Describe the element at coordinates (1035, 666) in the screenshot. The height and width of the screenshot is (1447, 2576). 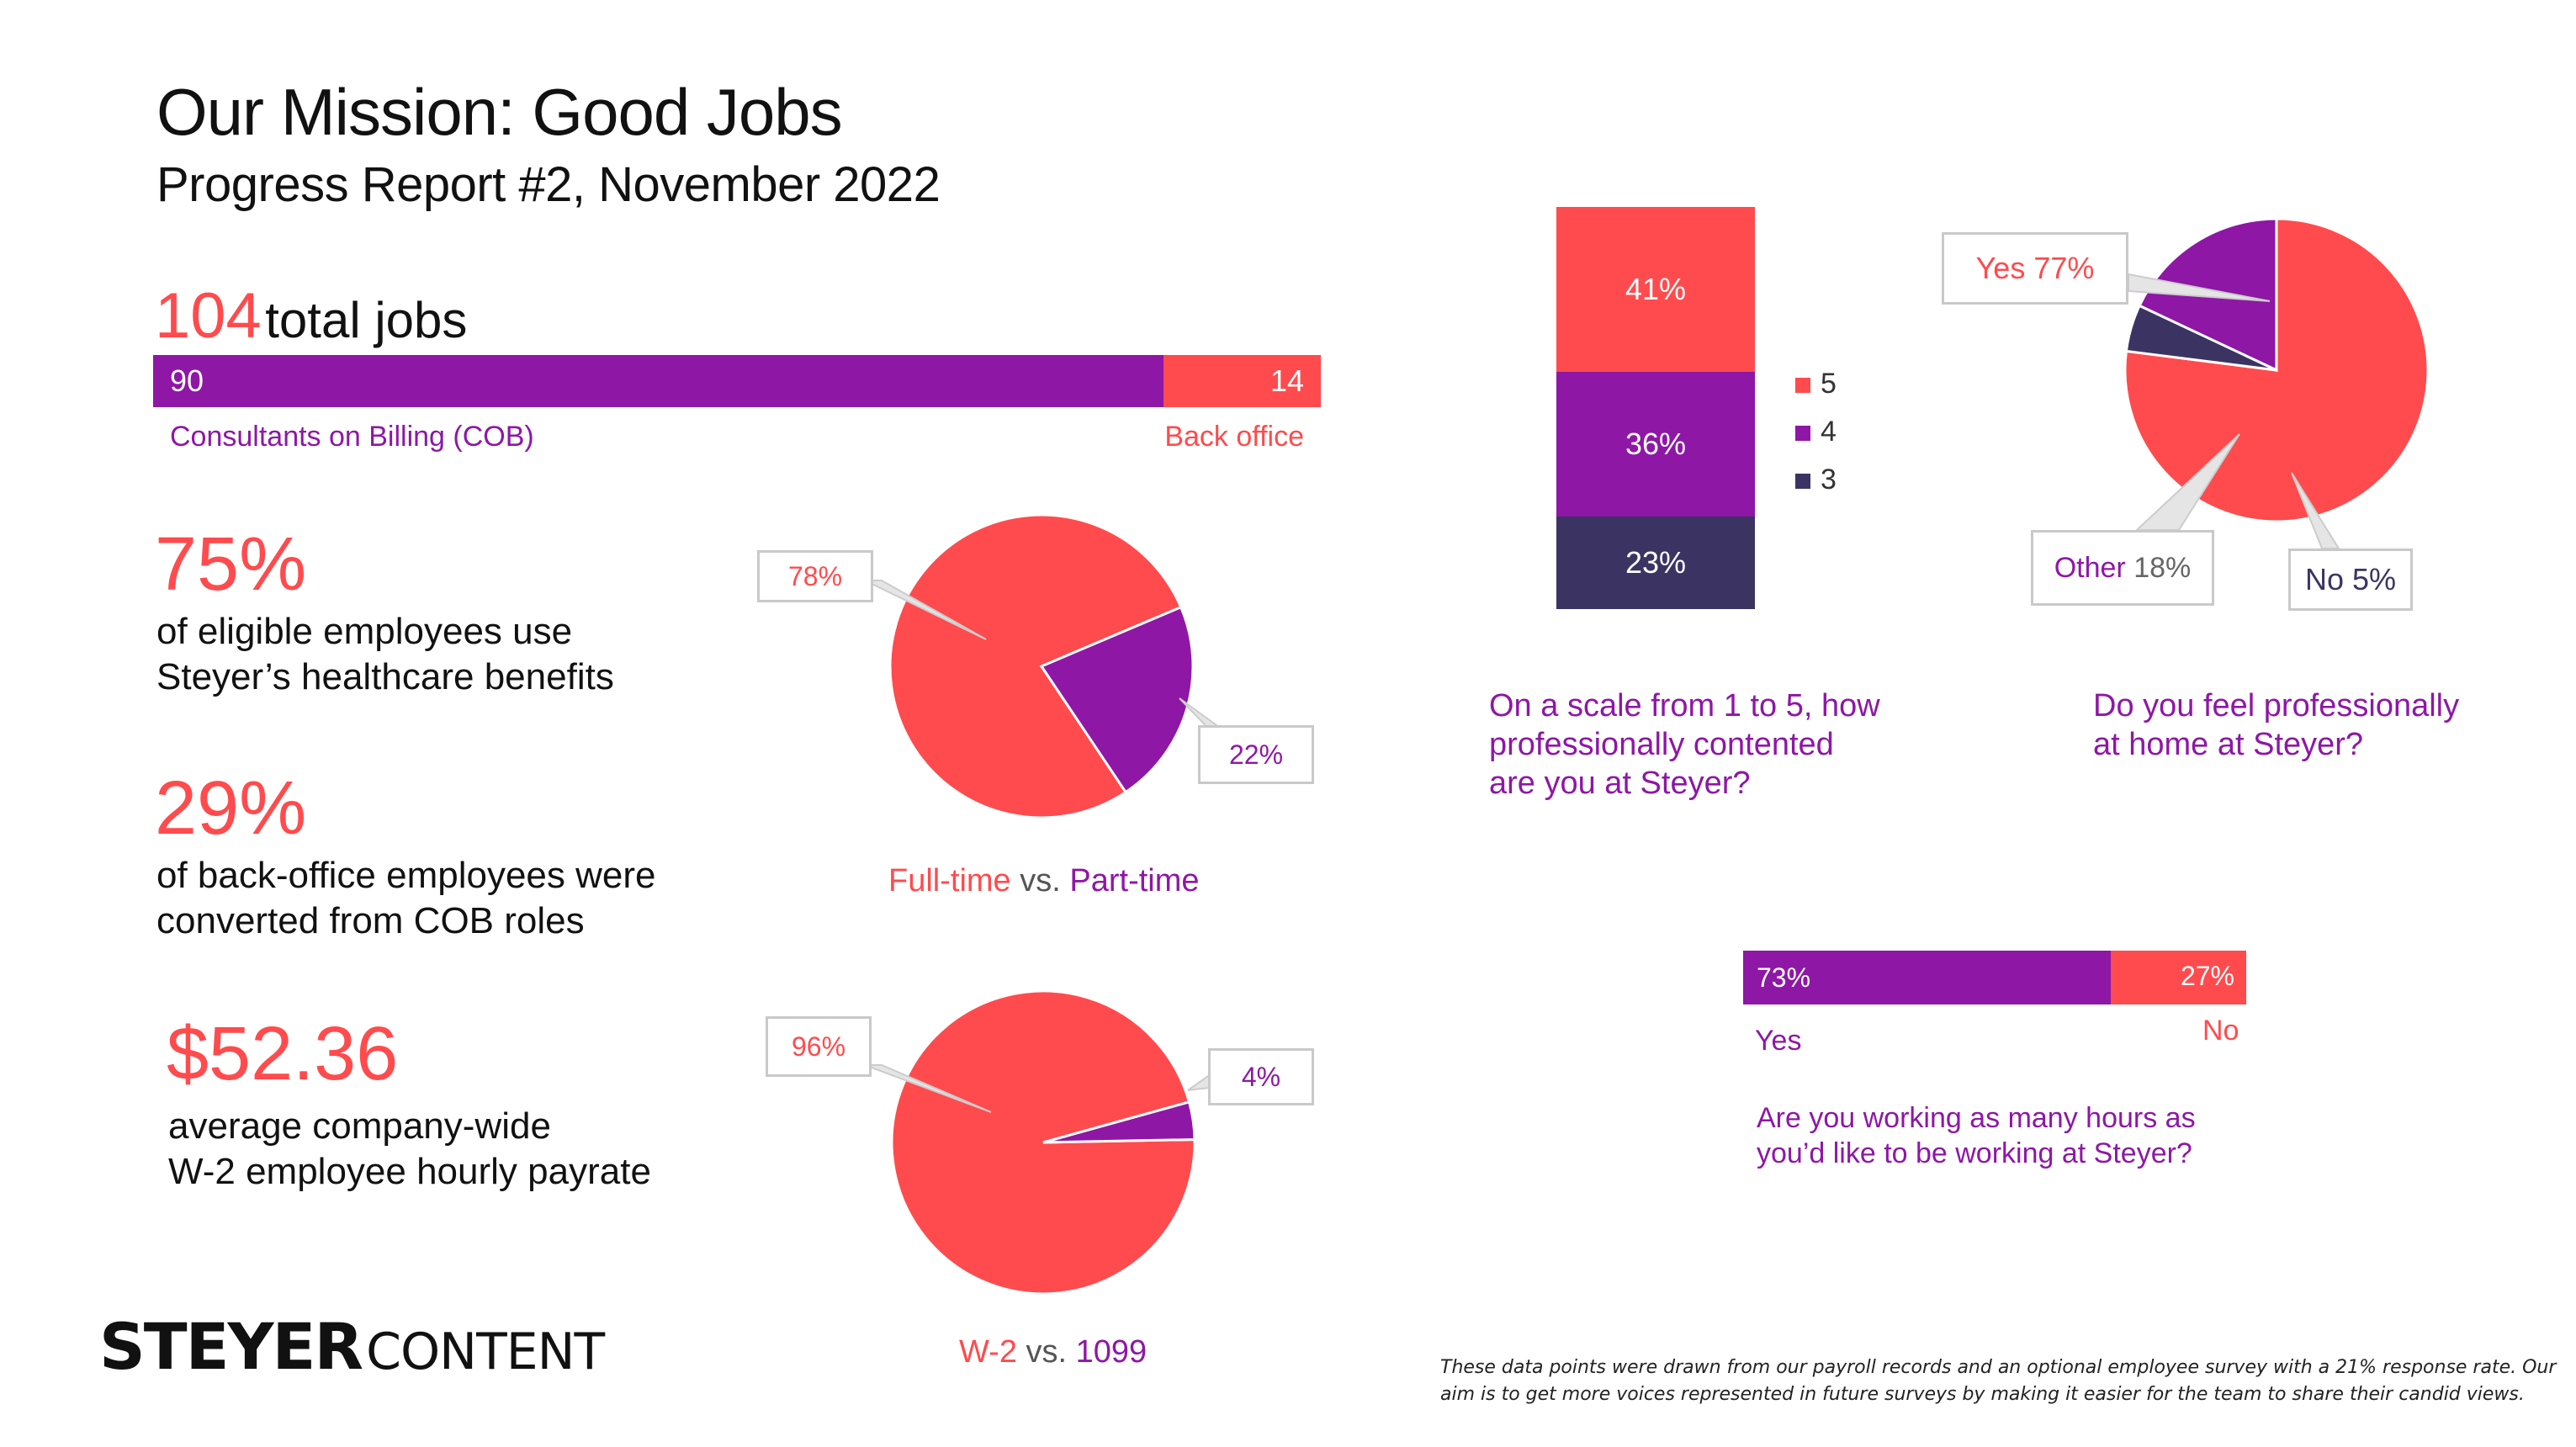
I see `fulltime-slice` at that location.